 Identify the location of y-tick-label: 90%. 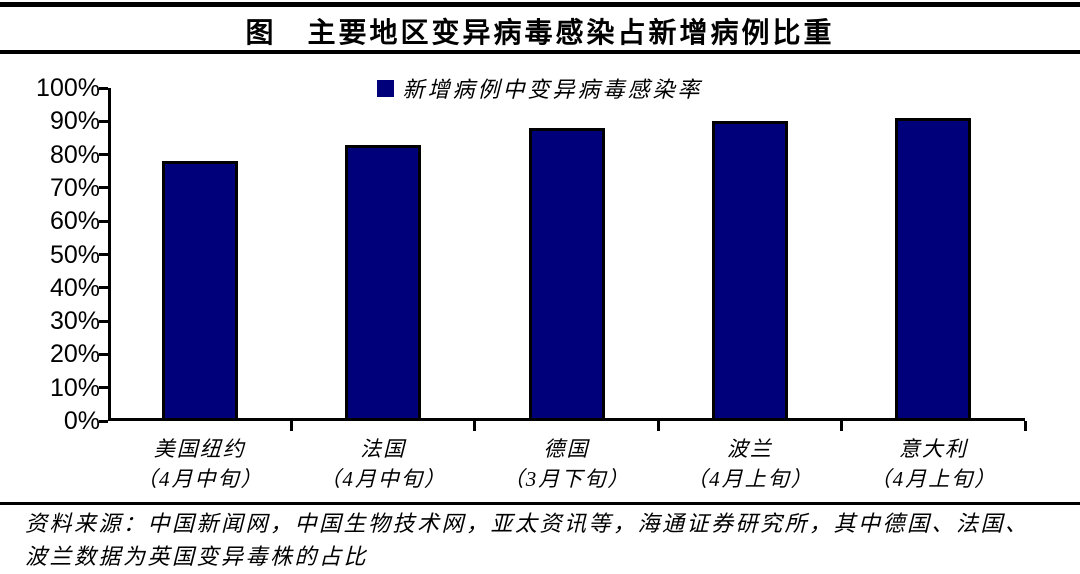
(74, 121).